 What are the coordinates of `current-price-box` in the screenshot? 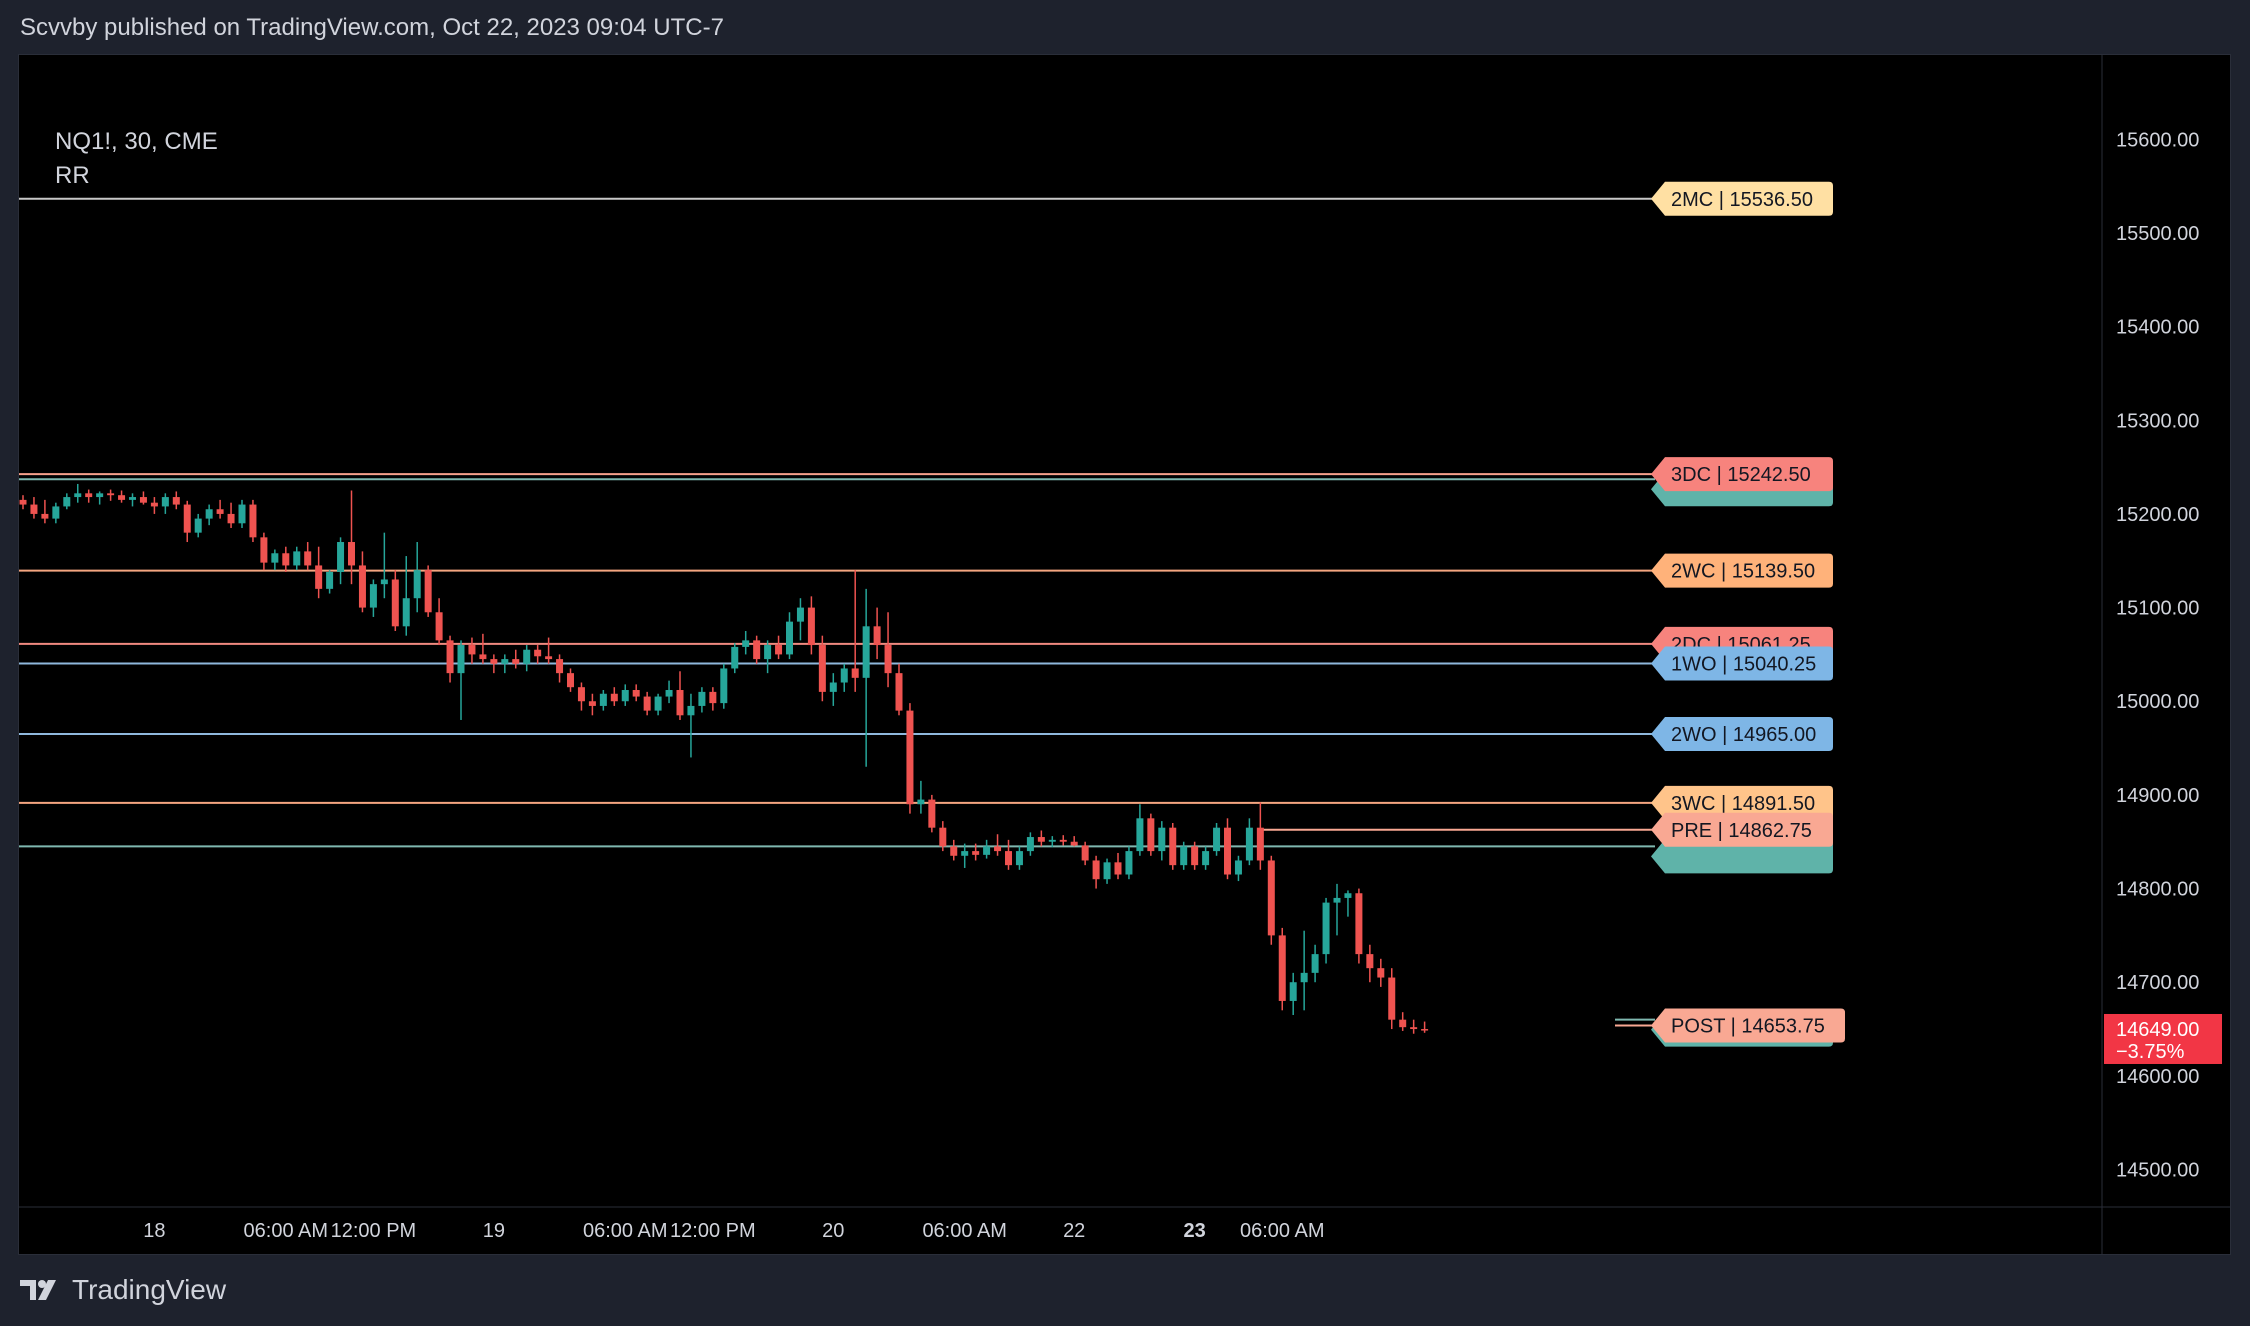 It's located at (2163, 1038).